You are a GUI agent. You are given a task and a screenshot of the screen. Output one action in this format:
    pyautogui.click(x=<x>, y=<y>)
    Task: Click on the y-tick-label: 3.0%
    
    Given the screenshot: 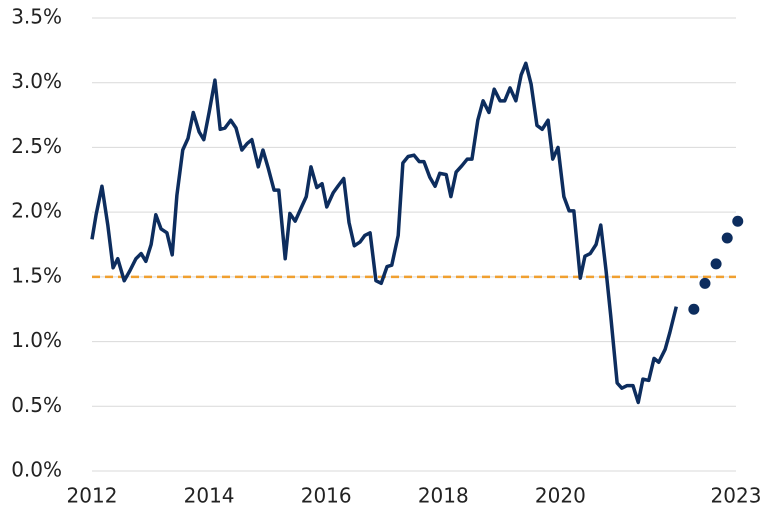 What is the action you would take?
    pyautogui.click(x=36, y=81)
    